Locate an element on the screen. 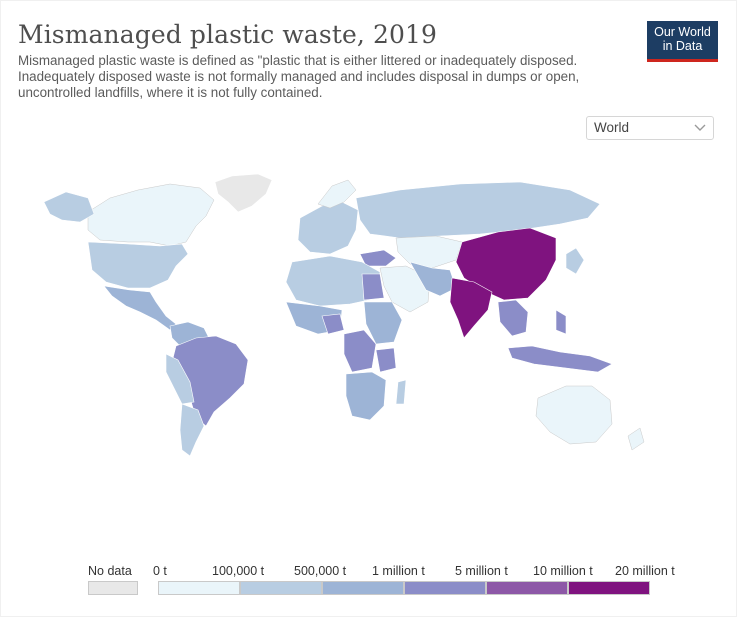 The image size is (737, 617). legend-swatch-0-100k is located at coordinates (199, 588).